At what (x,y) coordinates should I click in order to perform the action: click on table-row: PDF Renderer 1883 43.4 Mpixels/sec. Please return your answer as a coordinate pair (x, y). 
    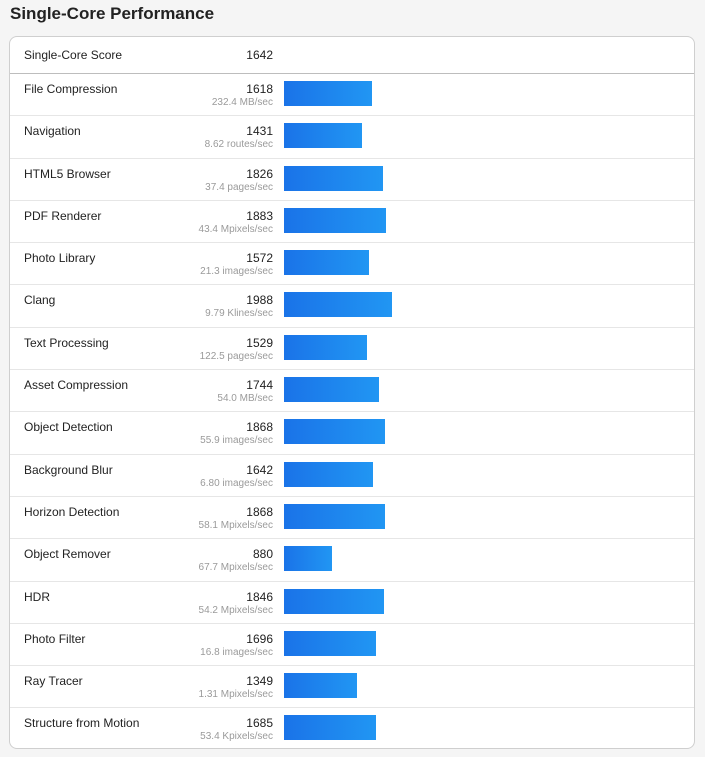
    Looking at the image, I should click on (352, 222).